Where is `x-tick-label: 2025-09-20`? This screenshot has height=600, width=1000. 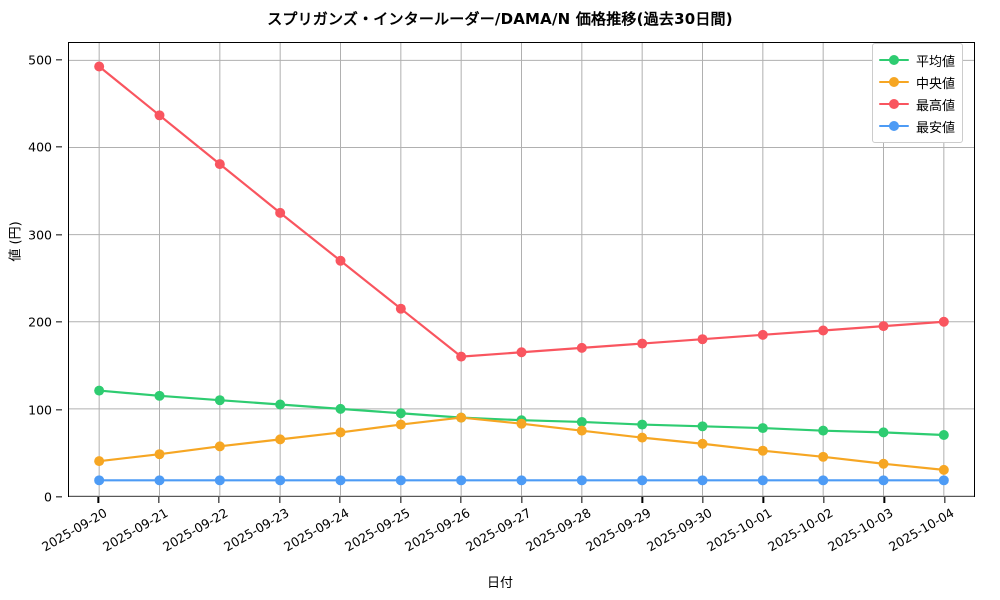
x-tick-label: 2025-09-20 is located at coordinates (74, 530).